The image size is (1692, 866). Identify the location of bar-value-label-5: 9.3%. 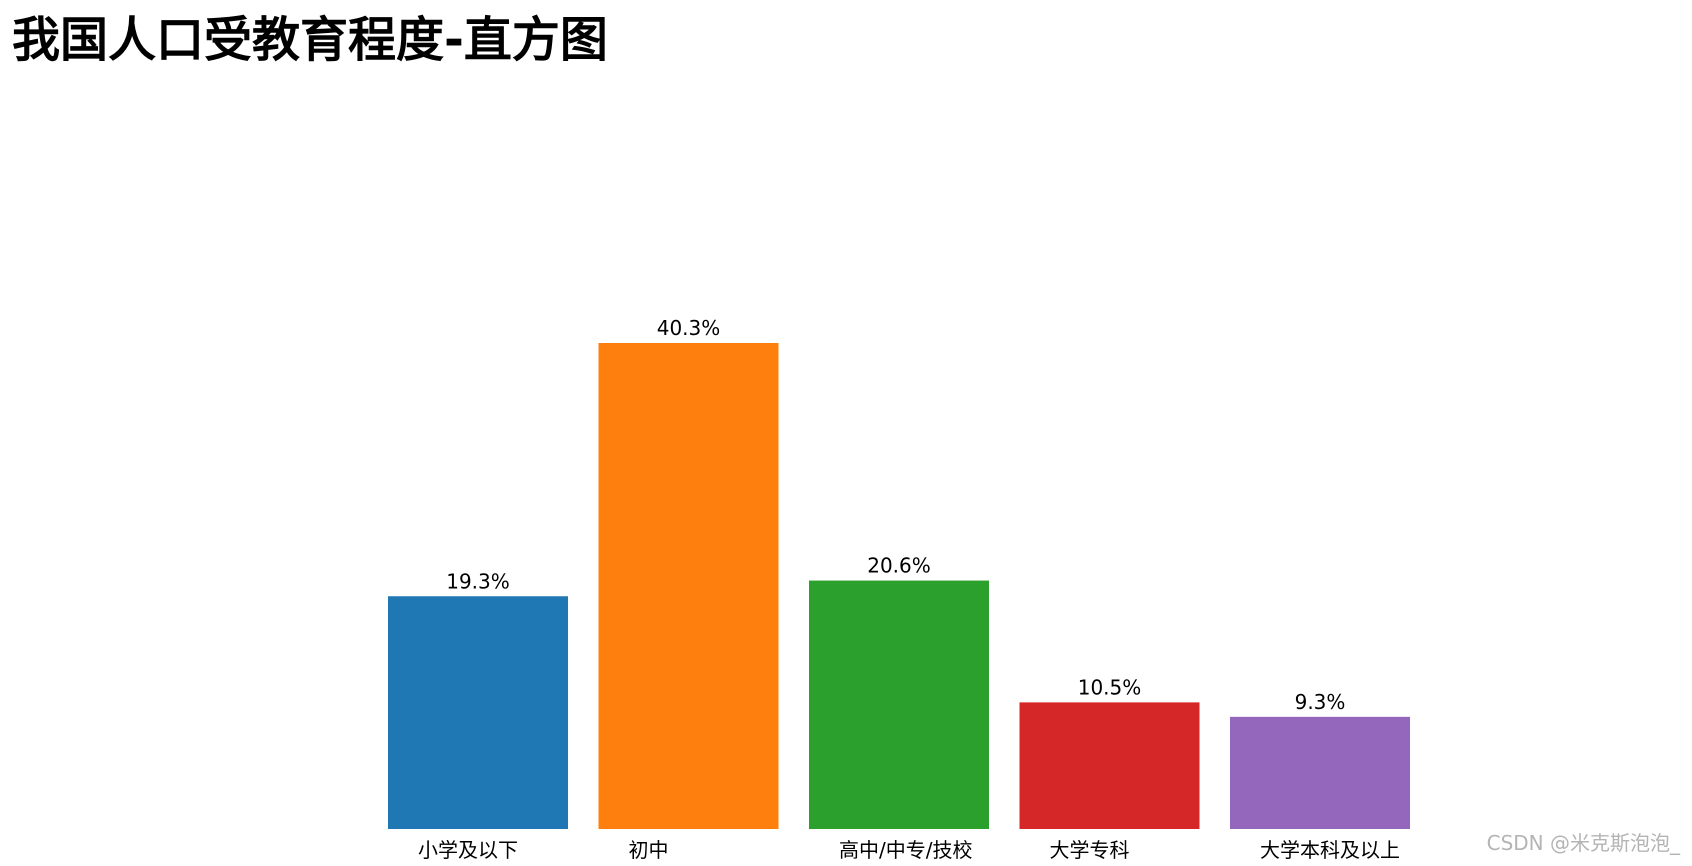
(1320, 702).